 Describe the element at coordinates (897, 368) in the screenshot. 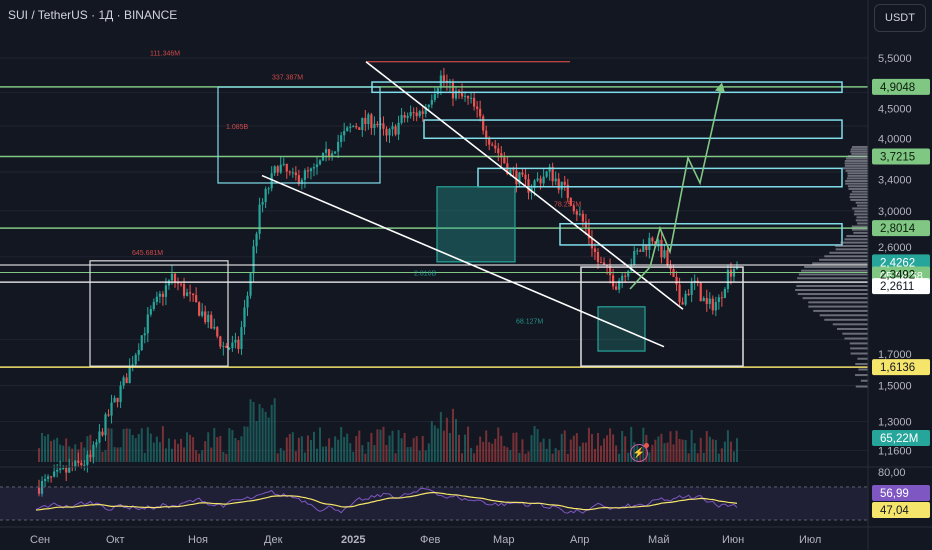

I see `price-badge-label: 1,6136` at that location.